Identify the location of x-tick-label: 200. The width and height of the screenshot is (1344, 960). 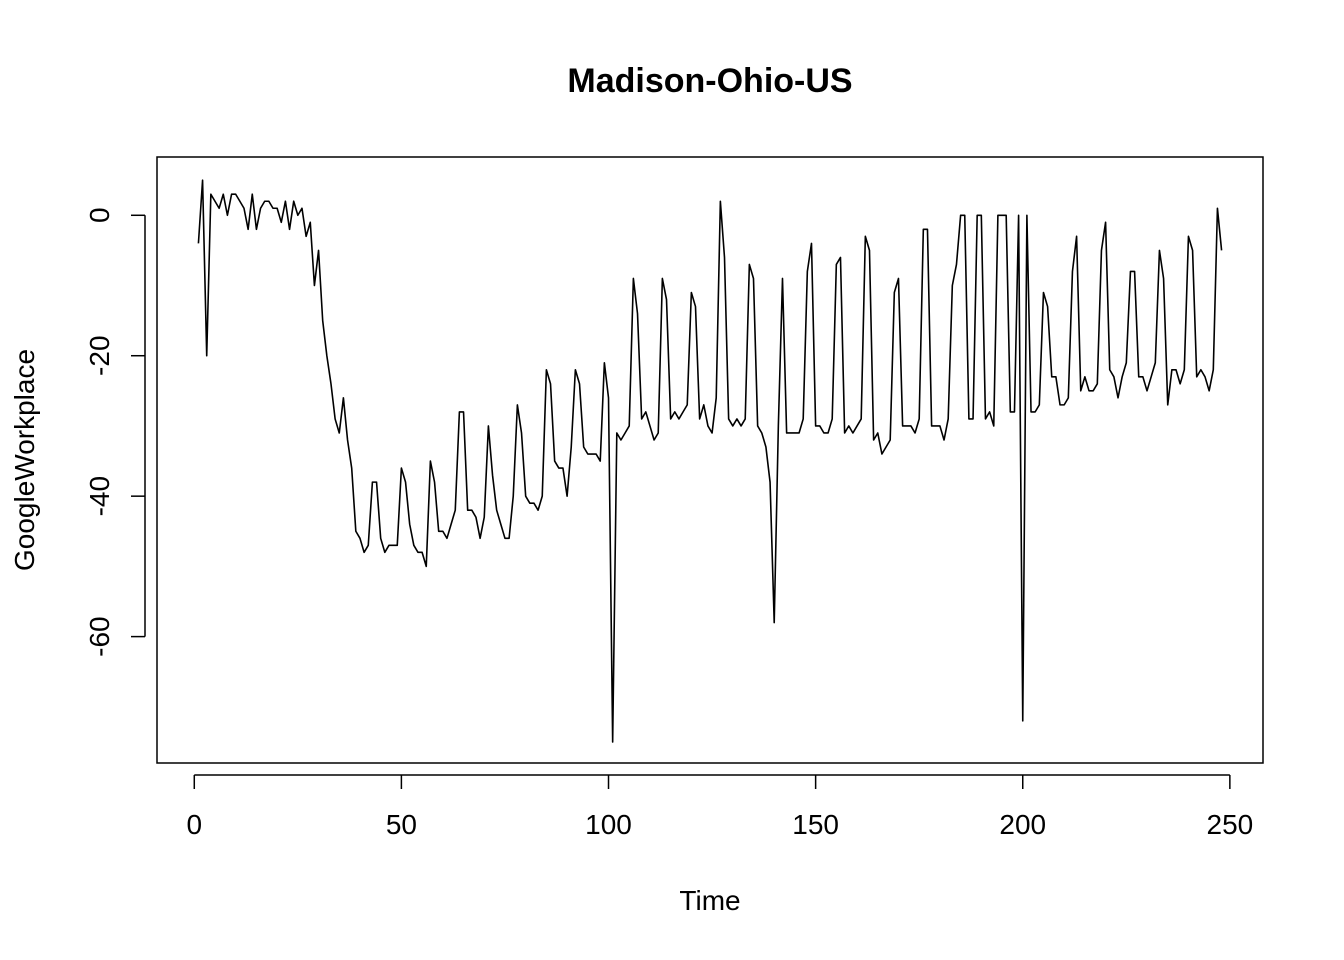
(1022, 824).